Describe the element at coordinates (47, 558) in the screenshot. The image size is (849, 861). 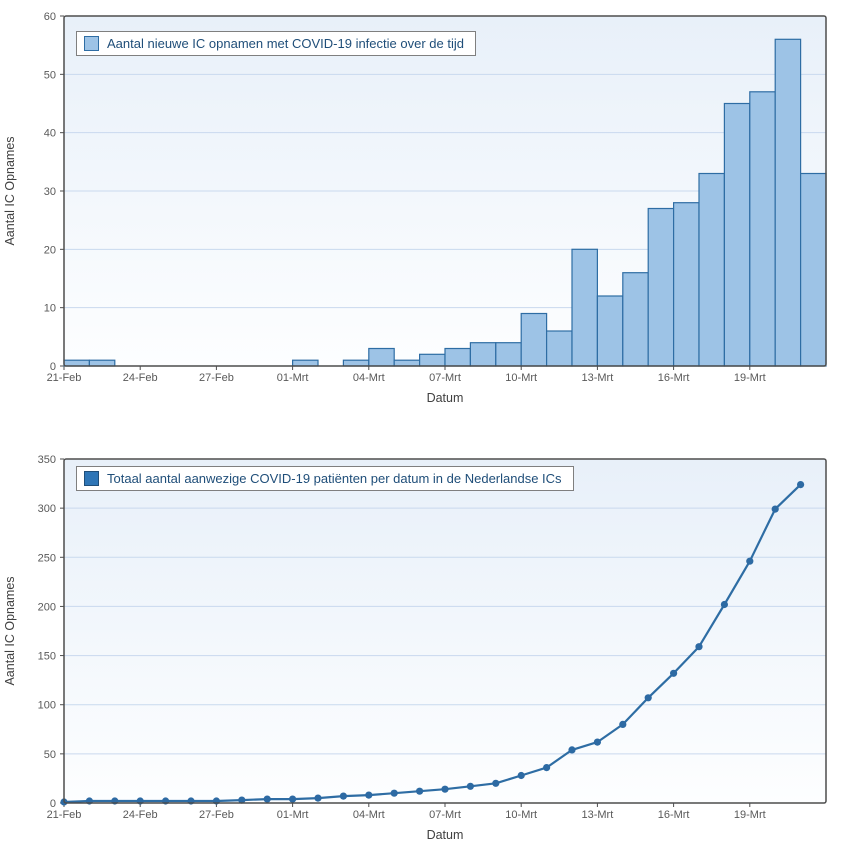
I see `y-tick-label: 250` at that location.